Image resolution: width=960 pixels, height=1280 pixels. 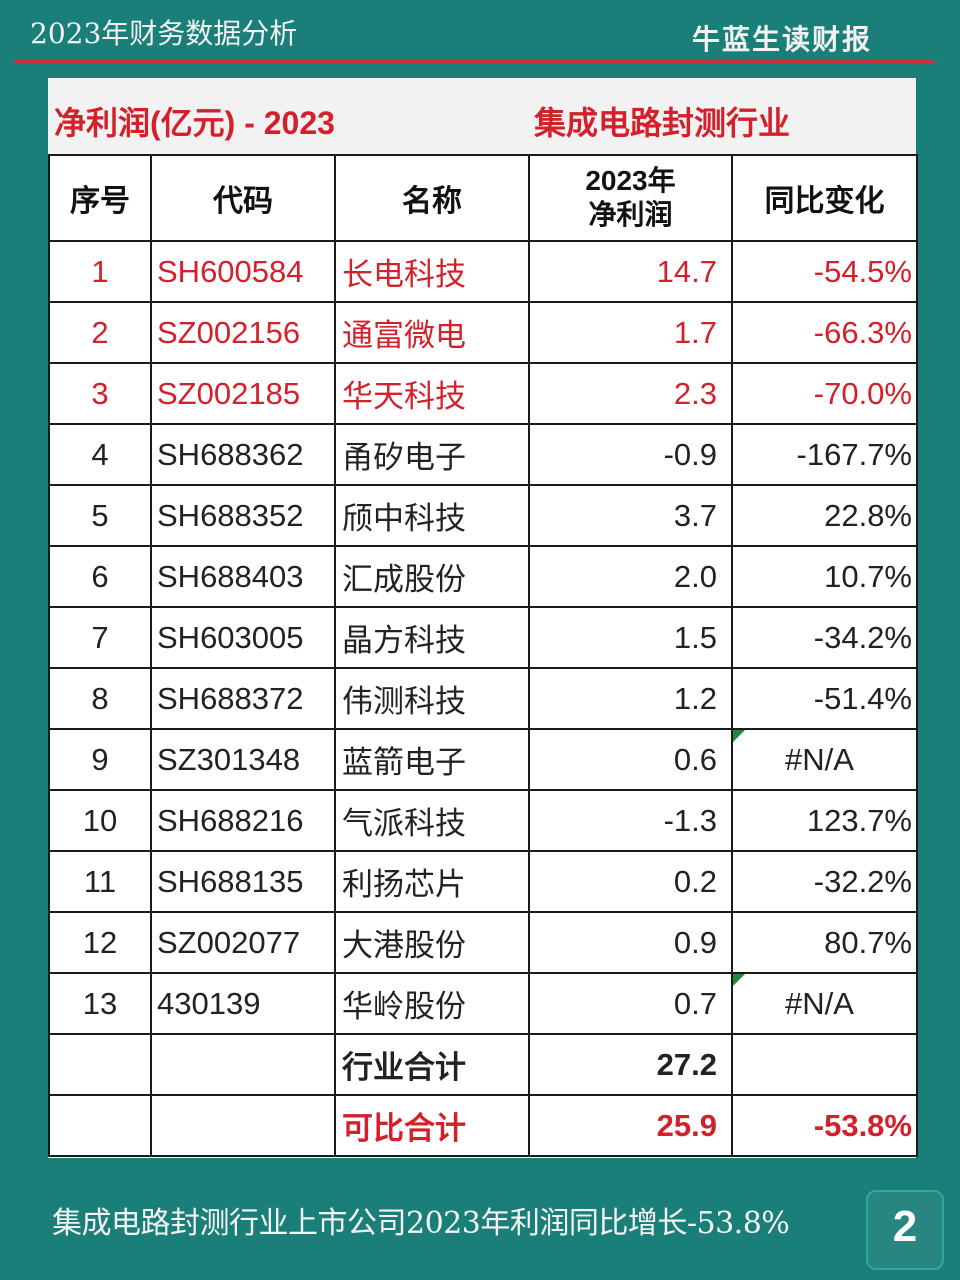 What do you see at coordinates (483, 271) in the screenshot?
I see `table-row: 1 SH600584 长电科技 14.7 -54.5%` at bounding box center [483, 271].